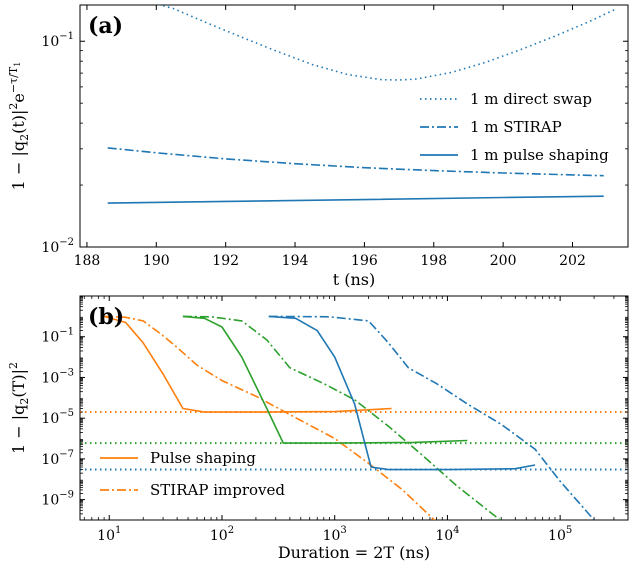 This screenshot has width=634, height=570. I want to click on x-tick-label: 192, so click(225, 261).